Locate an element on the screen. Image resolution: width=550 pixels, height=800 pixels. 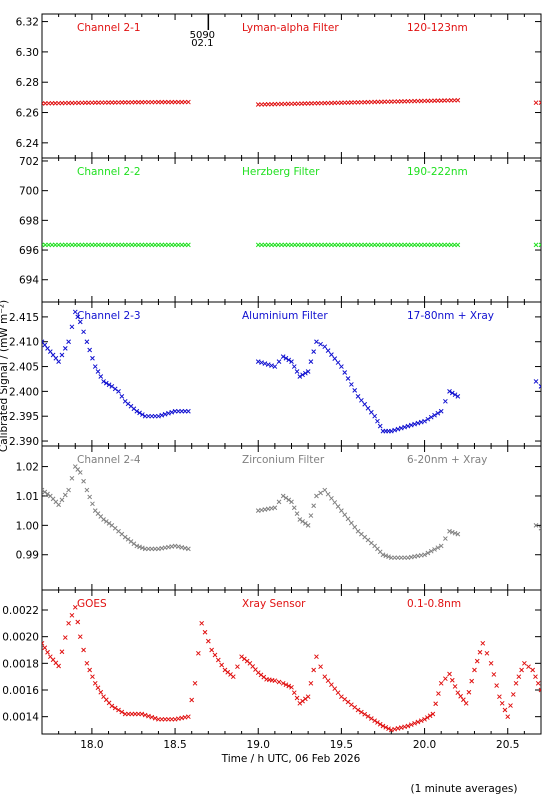
x-tick-label: 20.5 is located at coordinates (507, 745).